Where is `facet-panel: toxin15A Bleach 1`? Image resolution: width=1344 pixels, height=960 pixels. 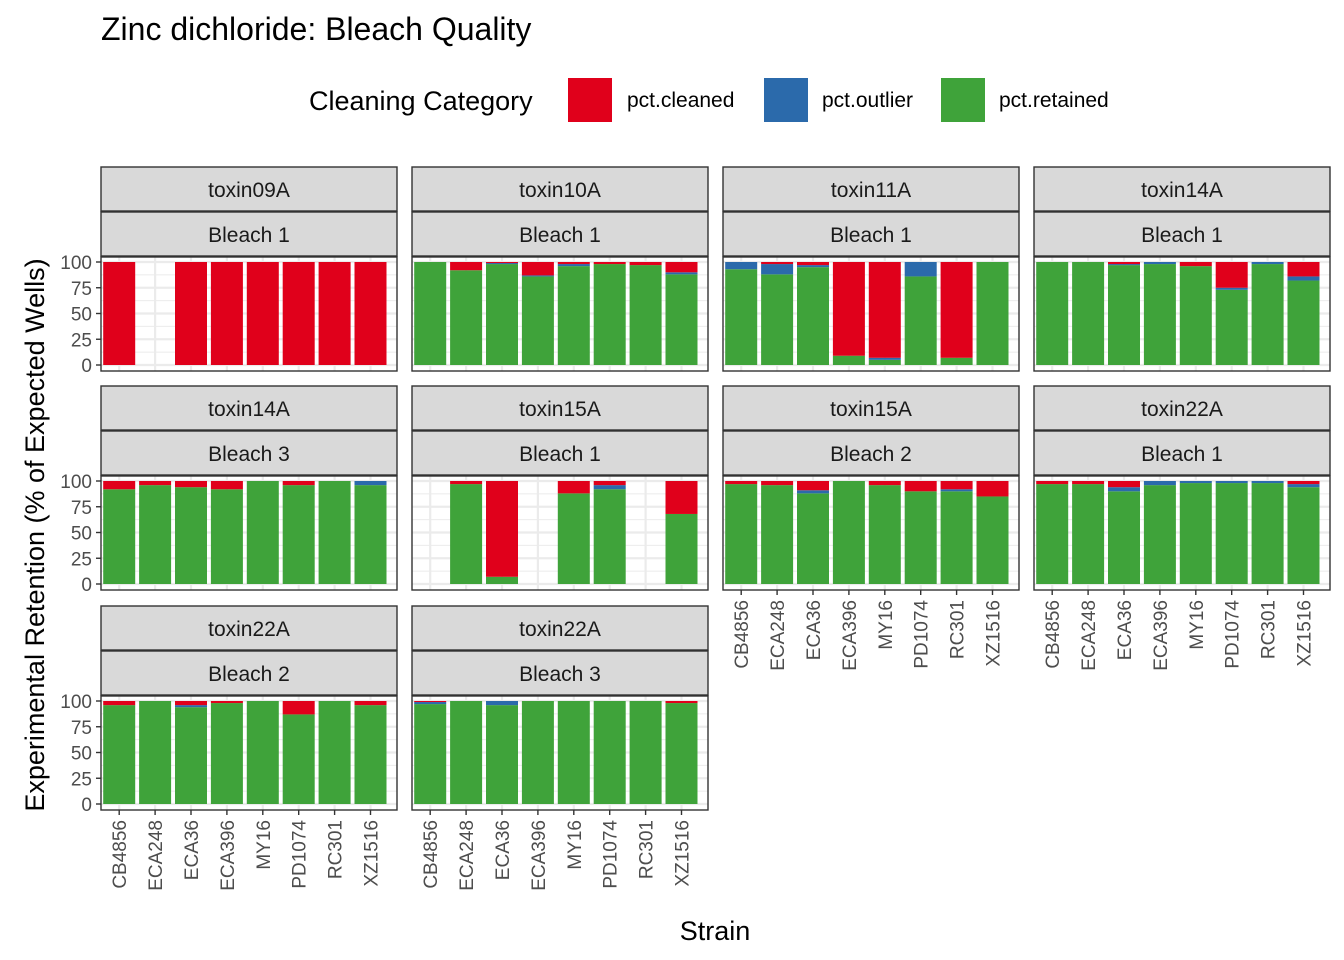
facet-panel: toxin15A Bleach 1 is located at coordinates (560, 488).